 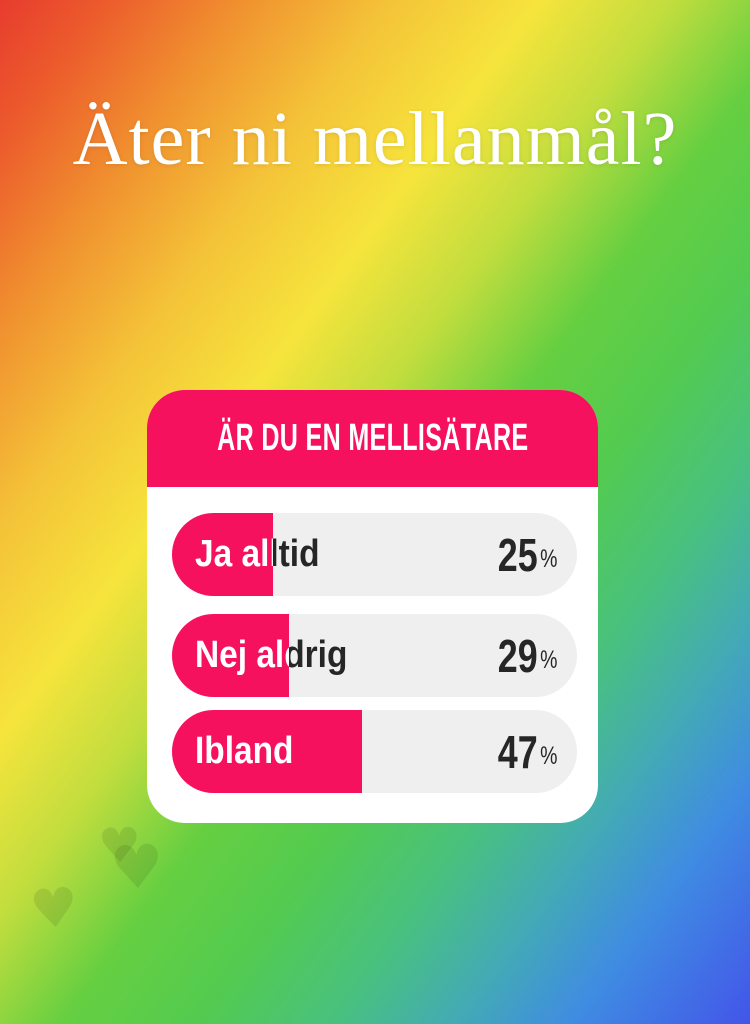 I want to click on poll-result-fill: Nej aldrig, so click(x=231, y=655).